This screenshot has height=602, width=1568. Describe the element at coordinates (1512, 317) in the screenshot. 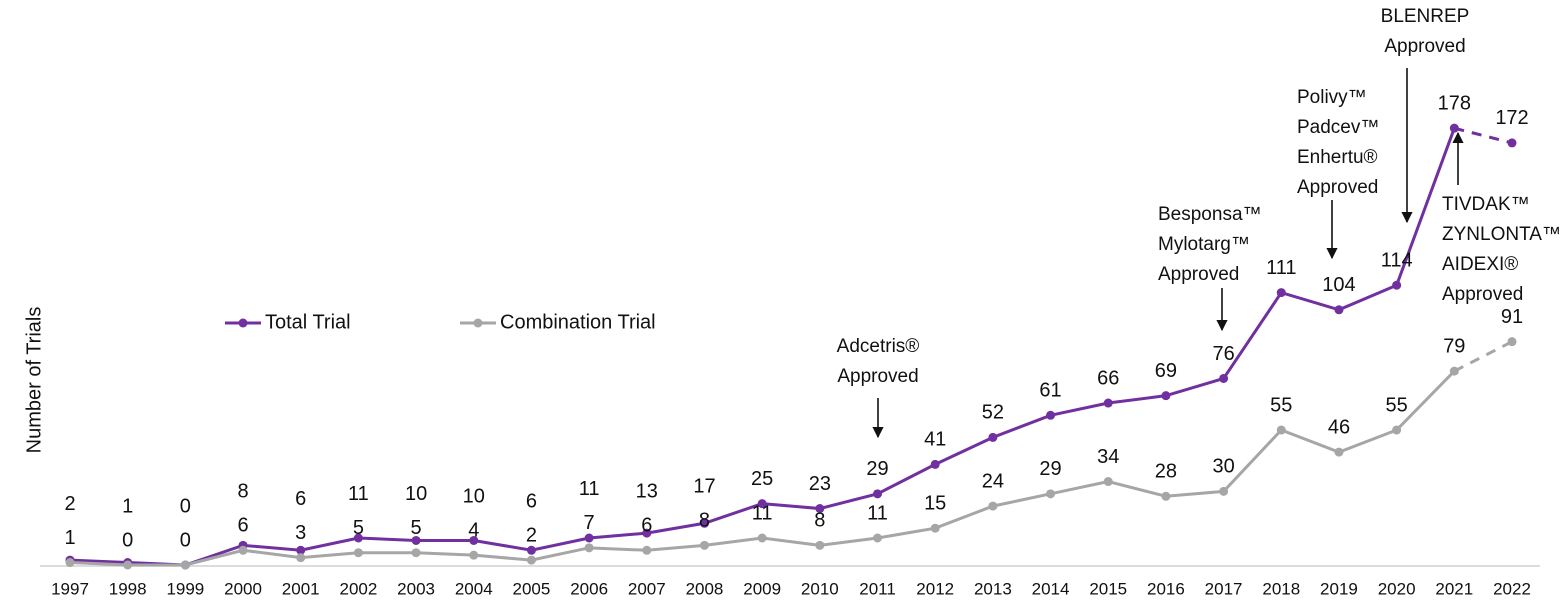

I see `data-label: 91` at that location.